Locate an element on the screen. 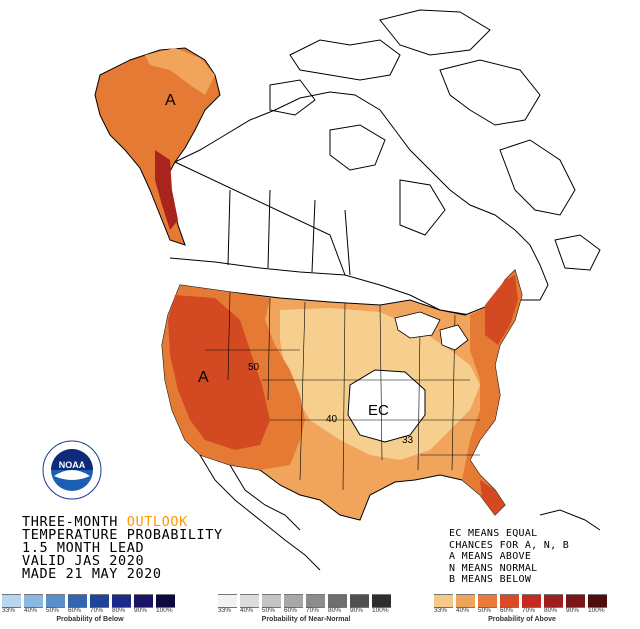 Image resolution: width=640 pixels, height=629 pixels. legend-note: EC MEANS EQUAL is located at coordinates (493, 533).